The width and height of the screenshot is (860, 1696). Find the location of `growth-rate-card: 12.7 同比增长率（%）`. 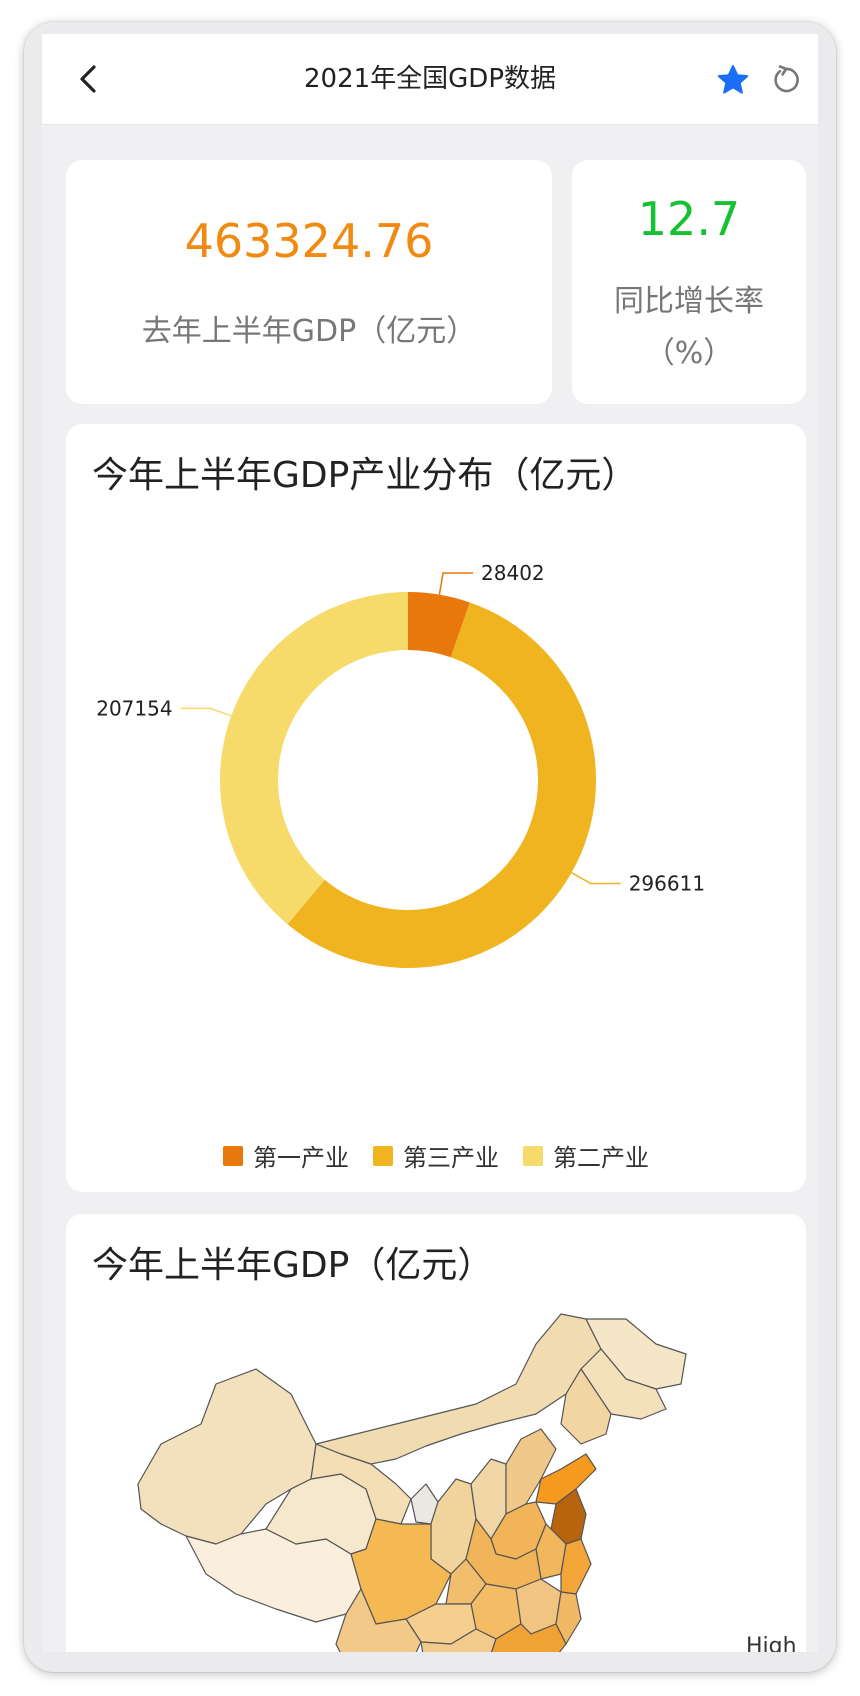

growth-rate-card: 12.7 同比增长率（%） is located at coordinates (689, 282).